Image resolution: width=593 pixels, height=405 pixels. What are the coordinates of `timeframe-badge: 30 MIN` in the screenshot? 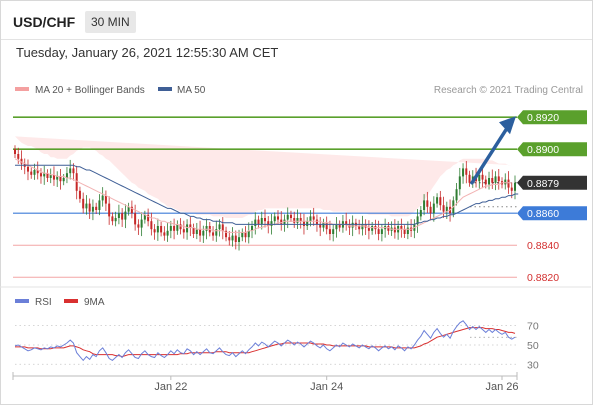 It's located at (110, 22).